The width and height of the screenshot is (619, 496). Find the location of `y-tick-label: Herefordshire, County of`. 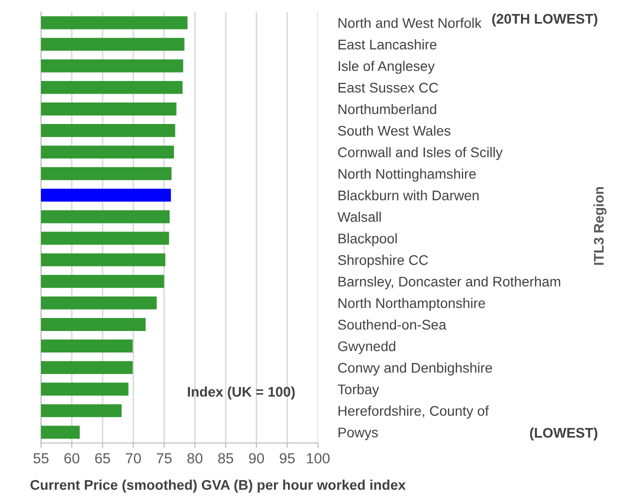

y-tick-label: Herefordshire, County of is located at coordinates (413, 412).